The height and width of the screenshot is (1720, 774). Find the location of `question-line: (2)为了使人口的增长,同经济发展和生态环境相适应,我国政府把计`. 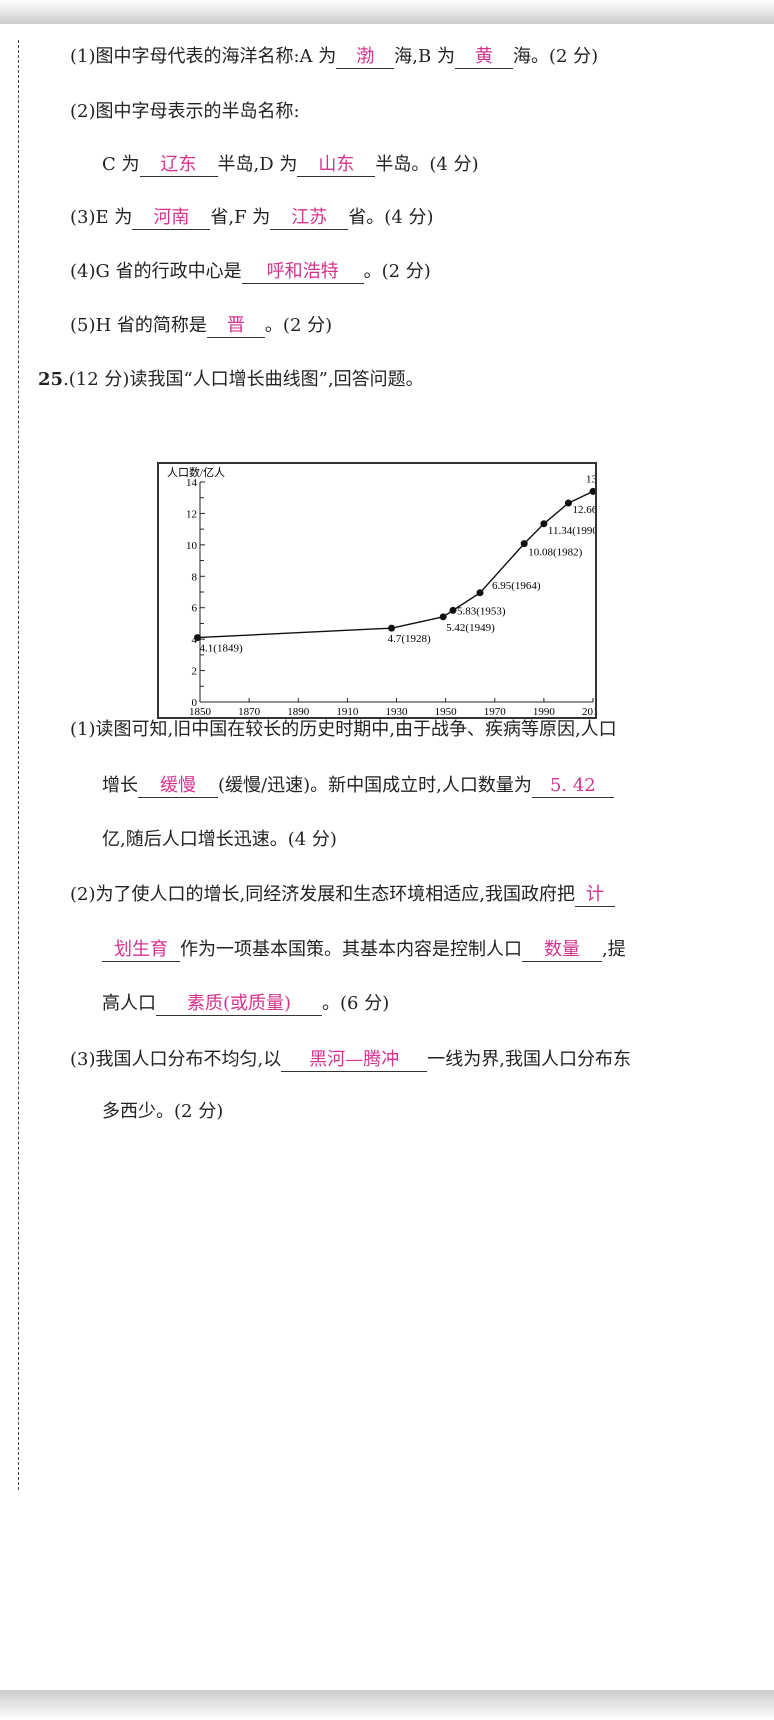

question-line: (2)为了使人口的增长,同经济发展和生态环境相适应,我国政府把计 is located at coordinates (342, 895).